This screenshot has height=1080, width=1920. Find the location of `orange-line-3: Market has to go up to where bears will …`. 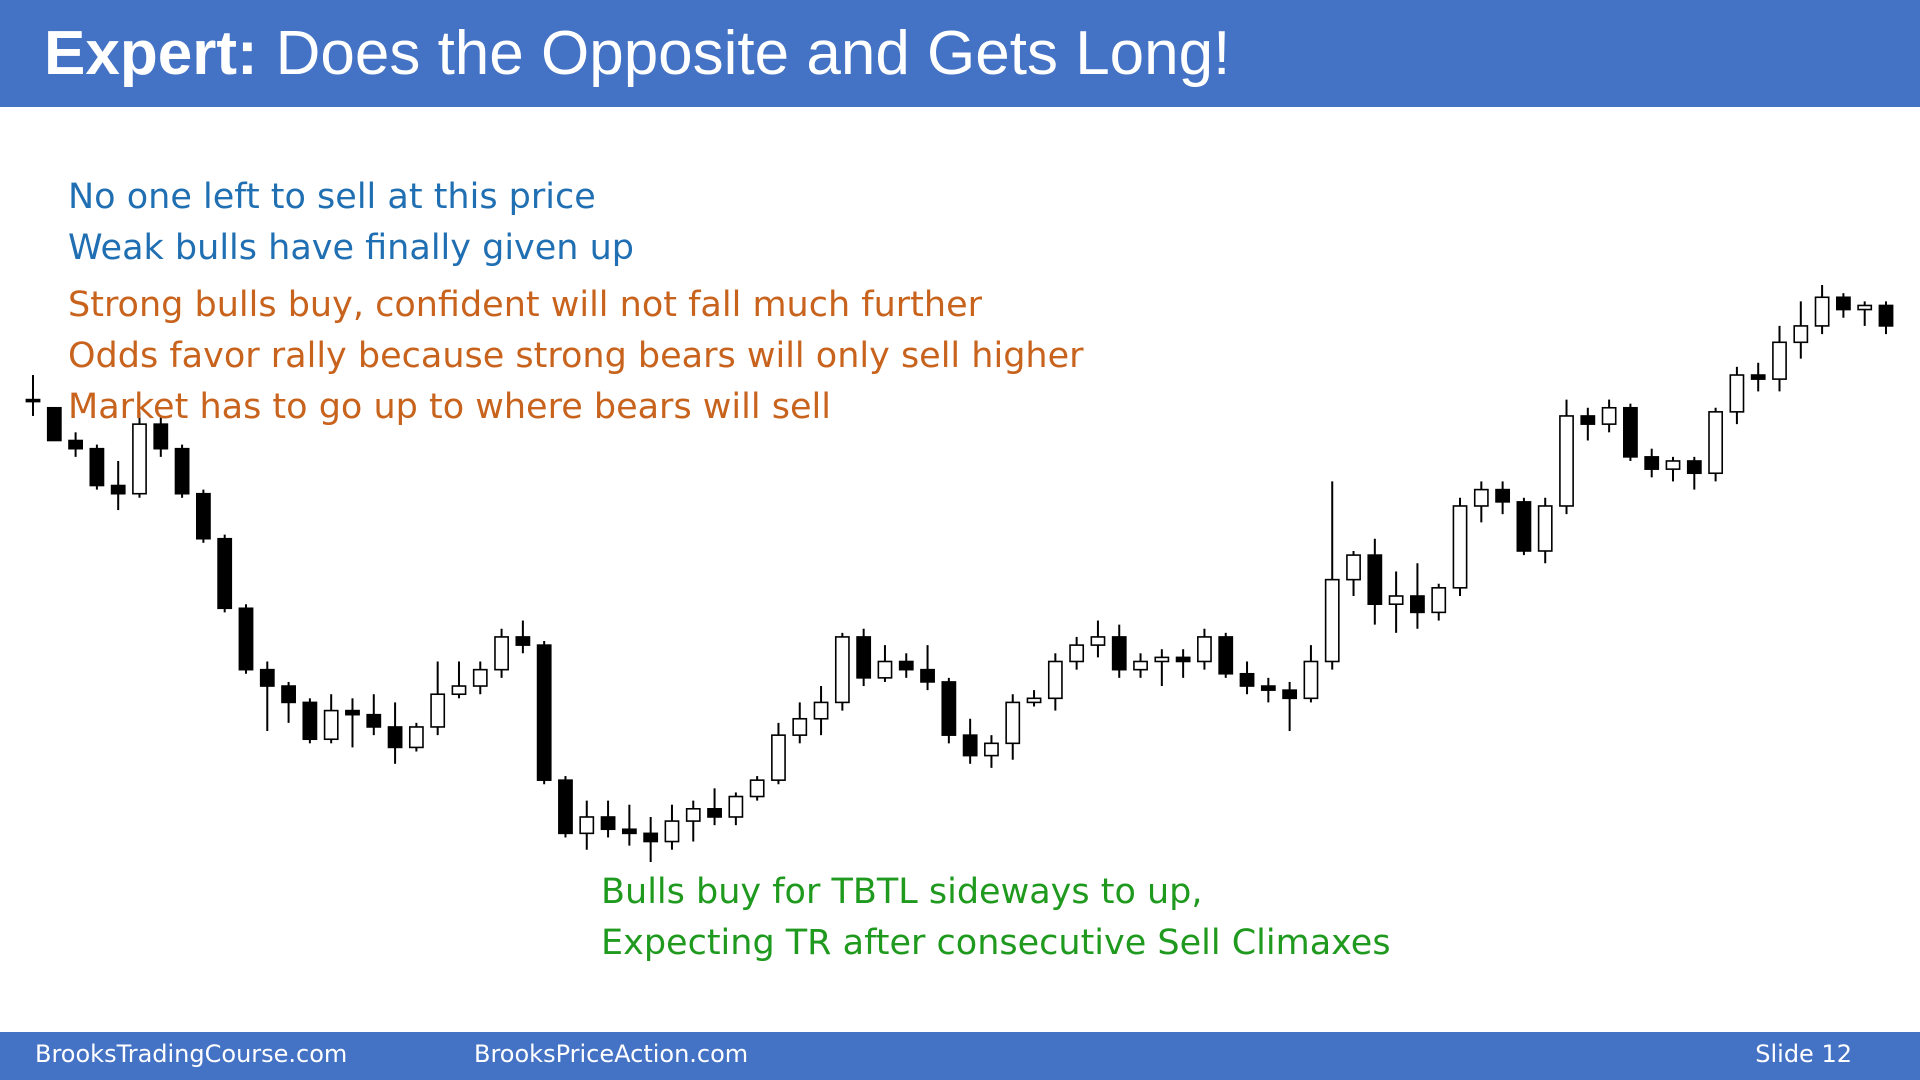

orange-line-3: Market has to go up to where bears will … is located at coordinates (449, 407).